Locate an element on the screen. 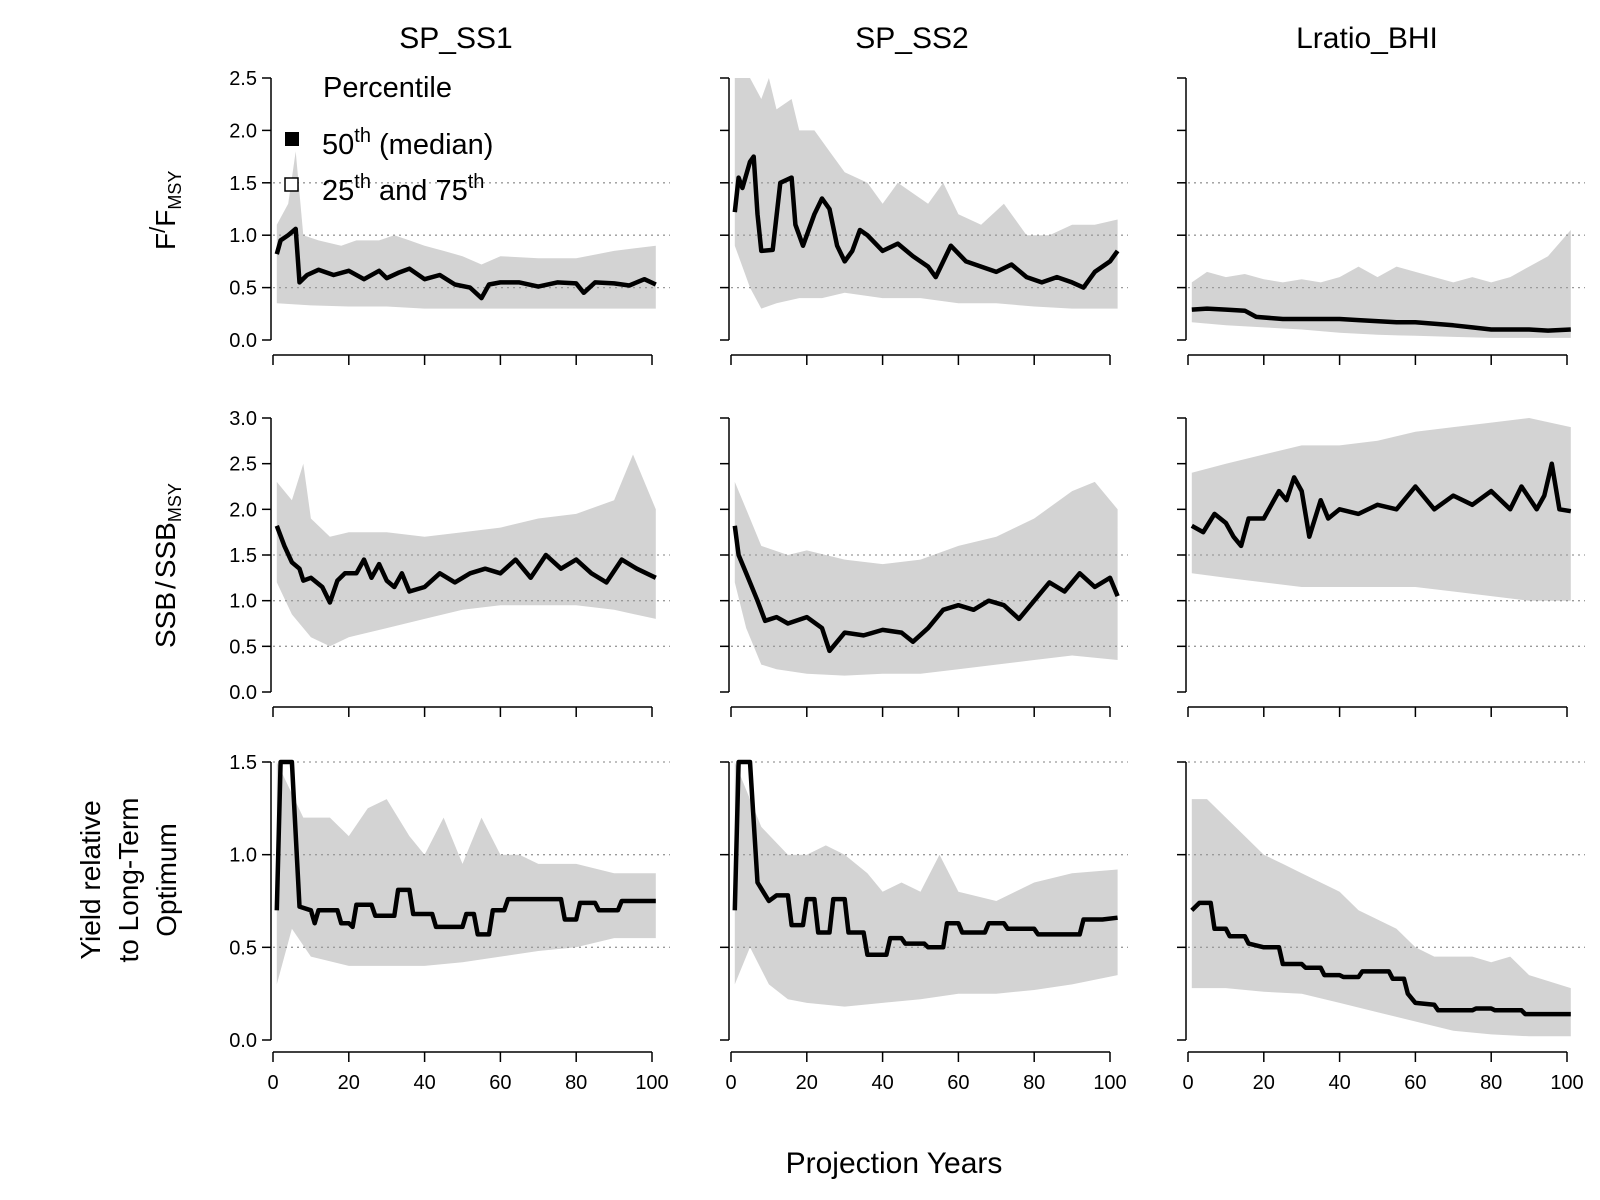 Image resolution: width=1600 pixels, height=1200 pixels. row-2-y-axis-label: SSB/SSBMSY is located at coordinates (167, 565).